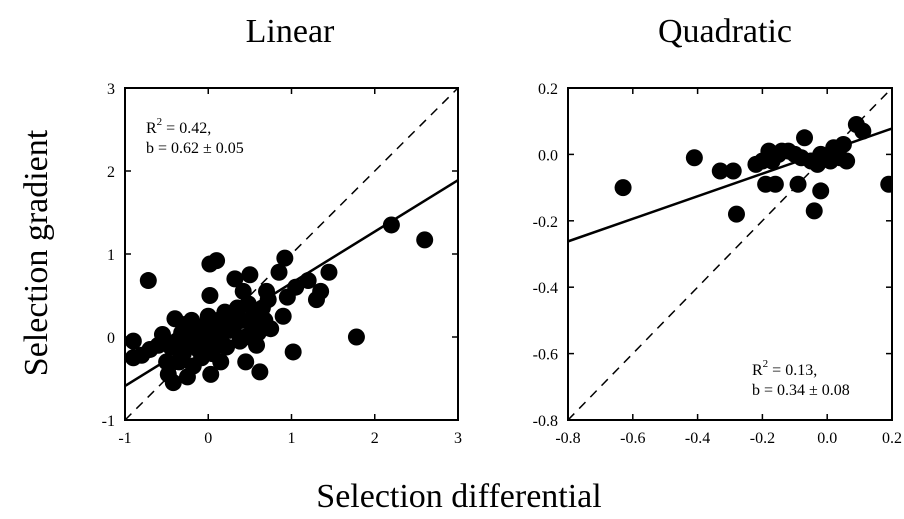  I want to click on y-tick-label: -0.8, so click(545, 421).